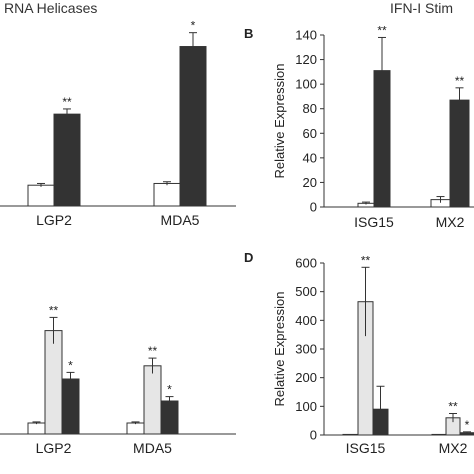  What do you see at coordinates (310, 157) in the screenshot?
I see `y-tick-label: 40` at bounding box center [310, 157].